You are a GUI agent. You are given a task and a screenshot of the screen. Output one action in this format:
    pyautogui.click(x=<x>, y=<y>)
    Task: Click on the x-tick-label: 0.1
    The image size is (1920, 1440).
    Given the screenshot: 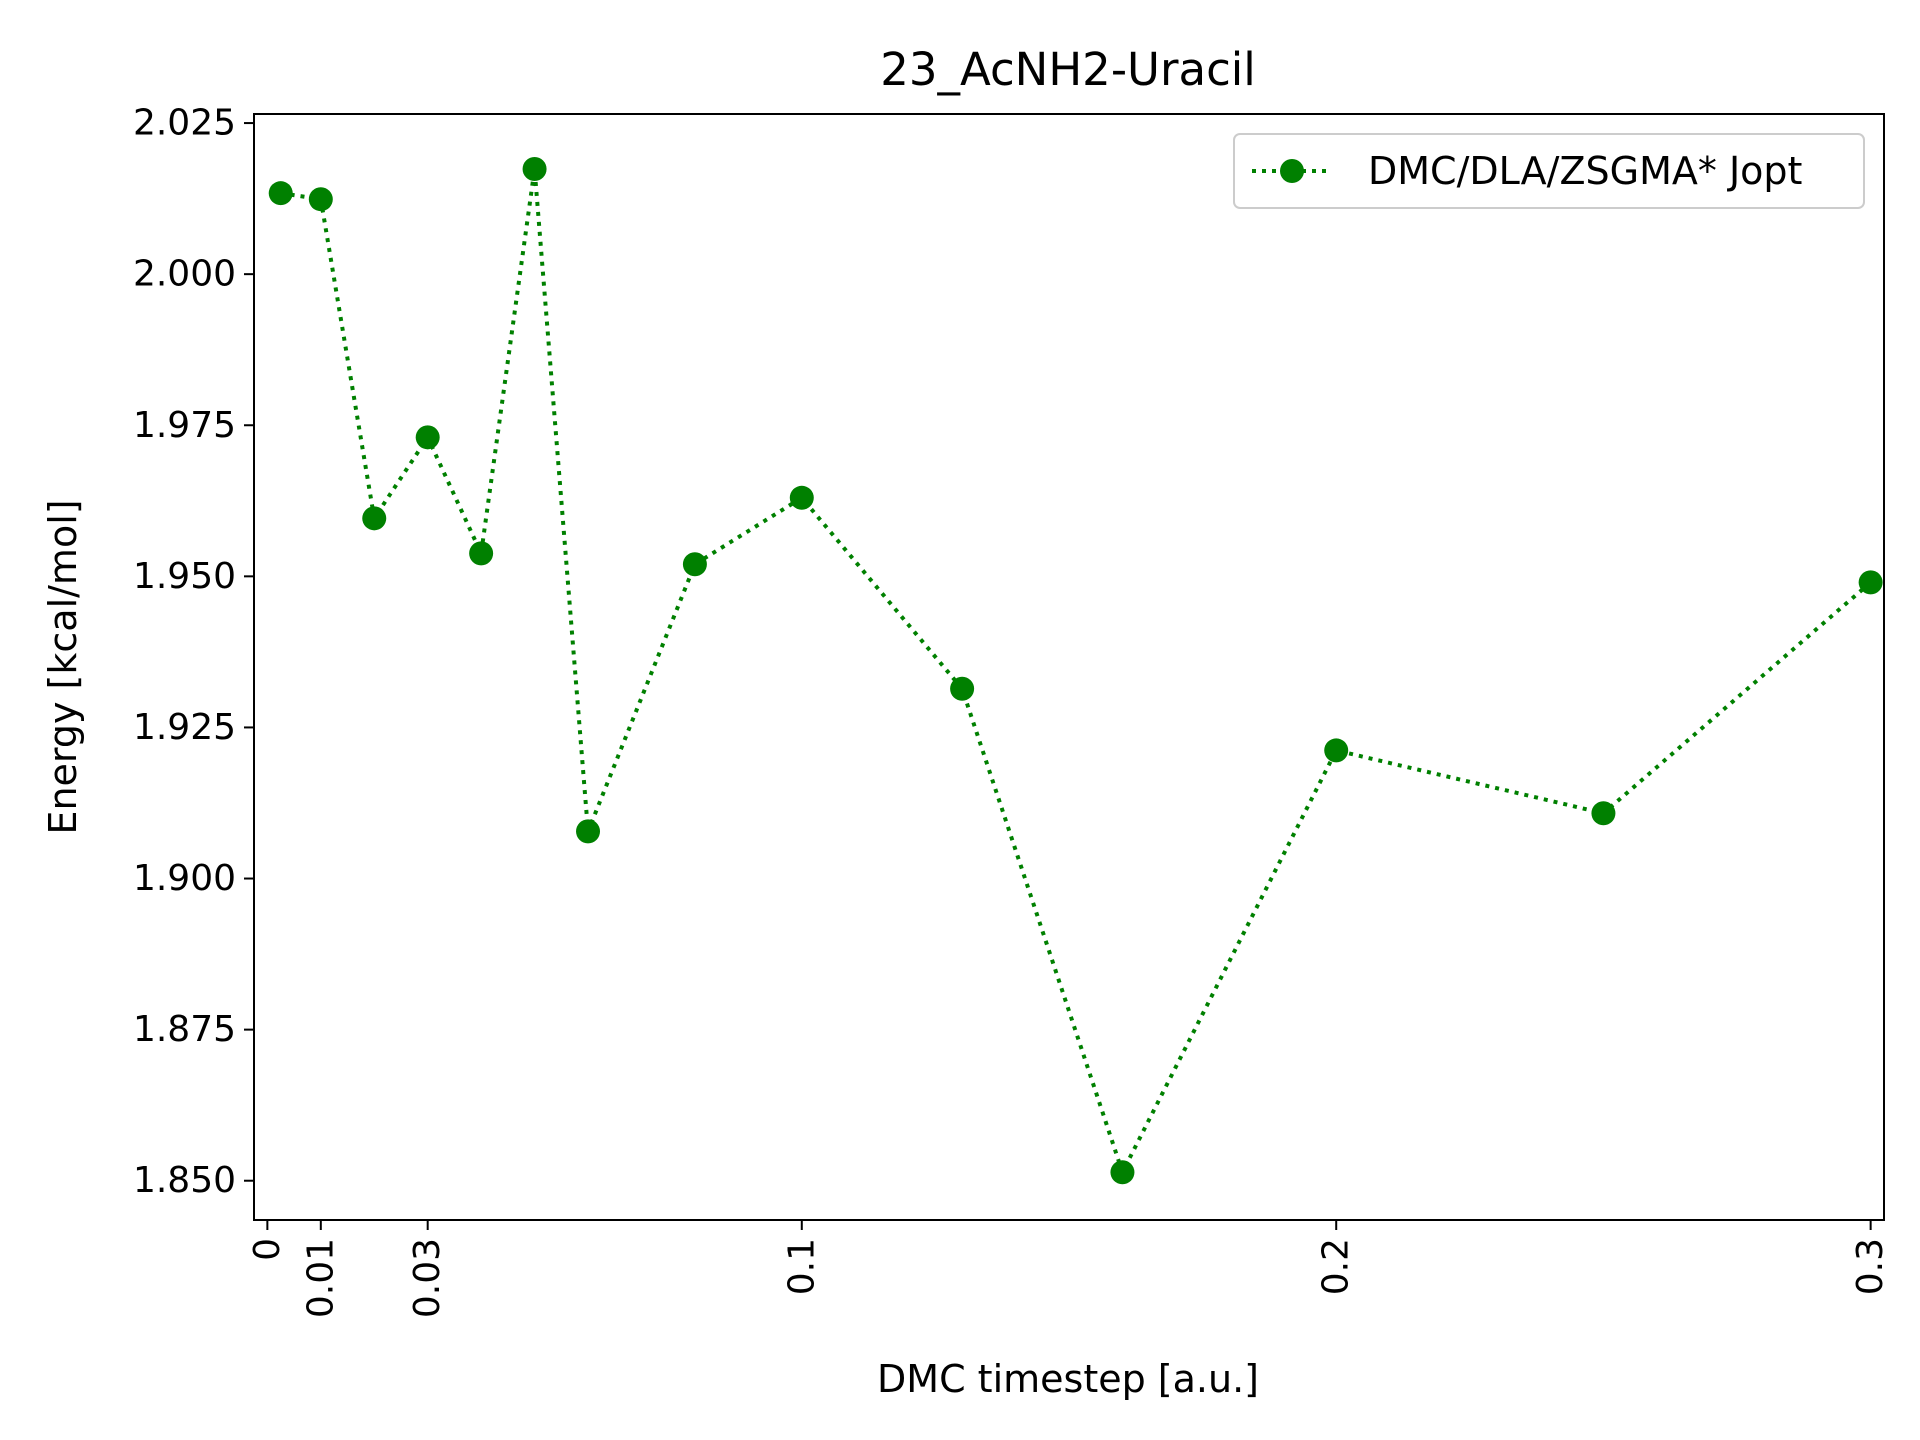 What is the action you would take?
    pyautogui.click(x=801, y=1266)
    